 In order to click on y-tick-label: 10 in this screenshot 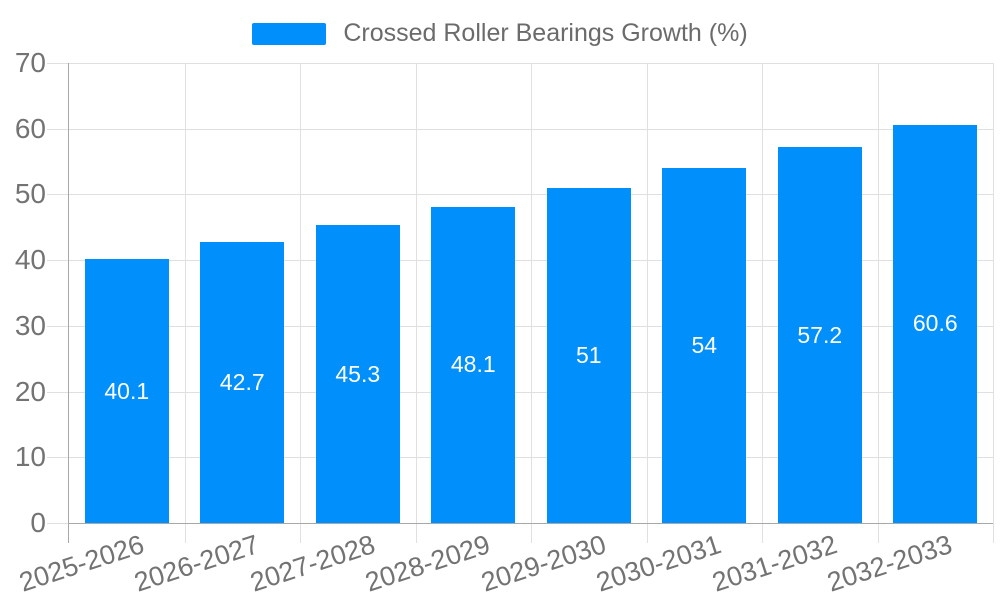, I will do `click(30, 457)`.